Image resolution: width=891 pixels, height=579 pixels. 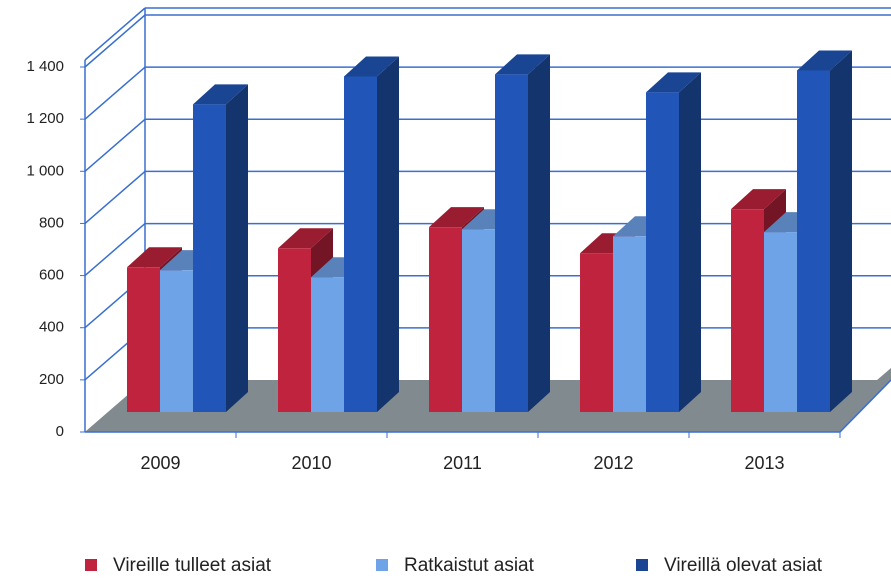 I want to click on y-tick-label: 1 400, so click(x=45, y=66).